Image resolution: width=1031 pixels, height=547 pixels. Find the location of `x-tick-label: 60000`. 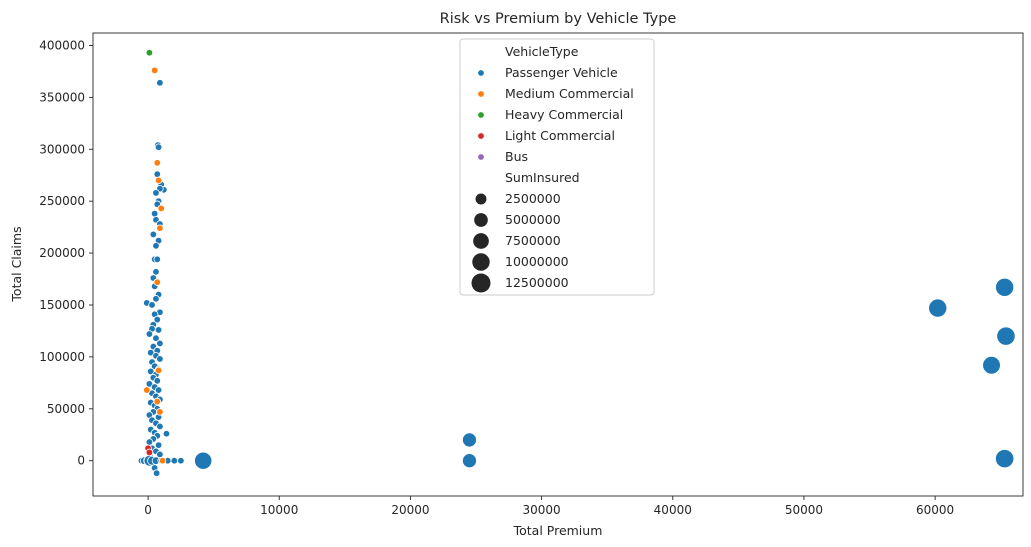

x-tick-label: 60000 is located at coordinates (935, 510).